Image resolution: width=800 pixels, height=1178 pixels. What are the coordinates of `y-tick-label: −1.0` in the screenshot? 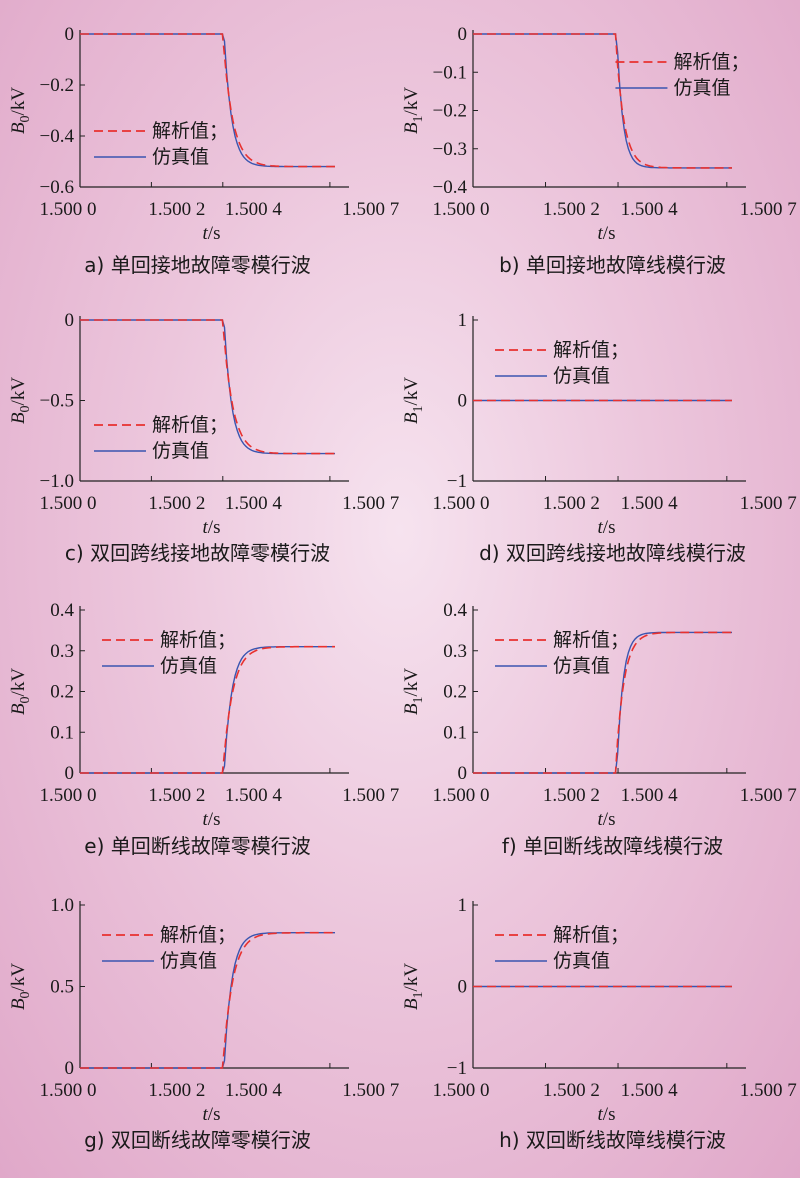 It's located at (57, 481).